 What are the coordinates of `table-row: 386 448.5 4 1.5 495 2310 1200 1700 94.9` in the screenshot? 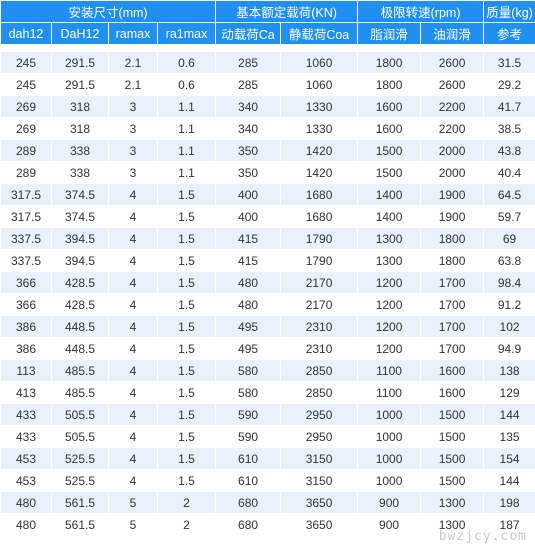 It's located at (267, 348).